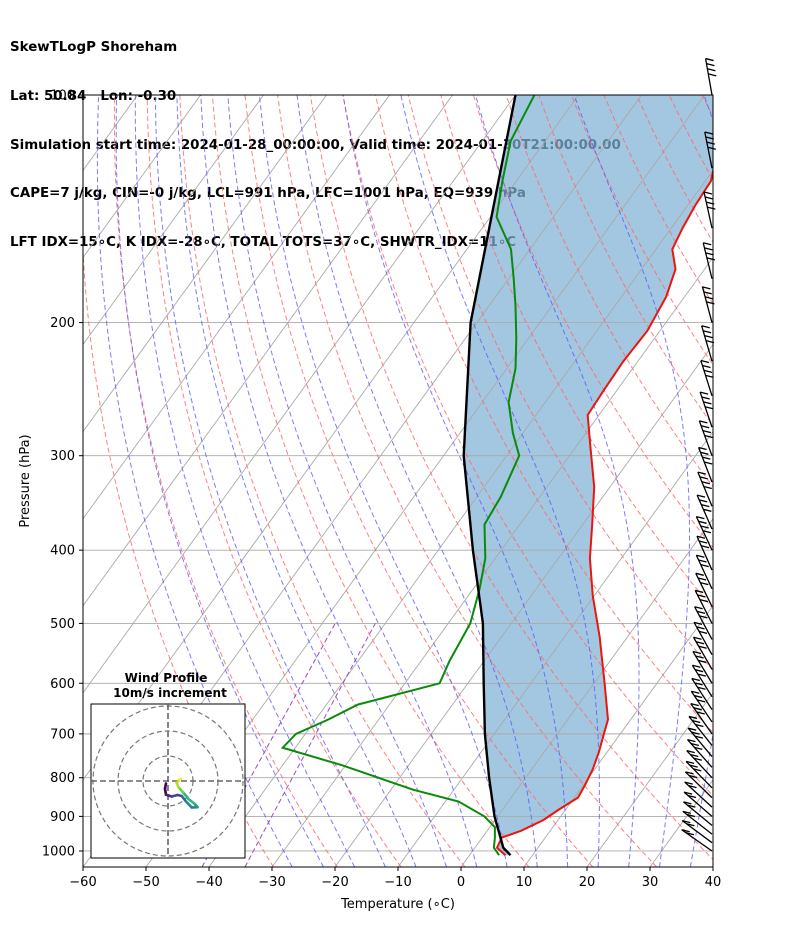  Describe the element at coordinates (145, 882) in the screenshot. I see `x-tick-label: −50` at that location.